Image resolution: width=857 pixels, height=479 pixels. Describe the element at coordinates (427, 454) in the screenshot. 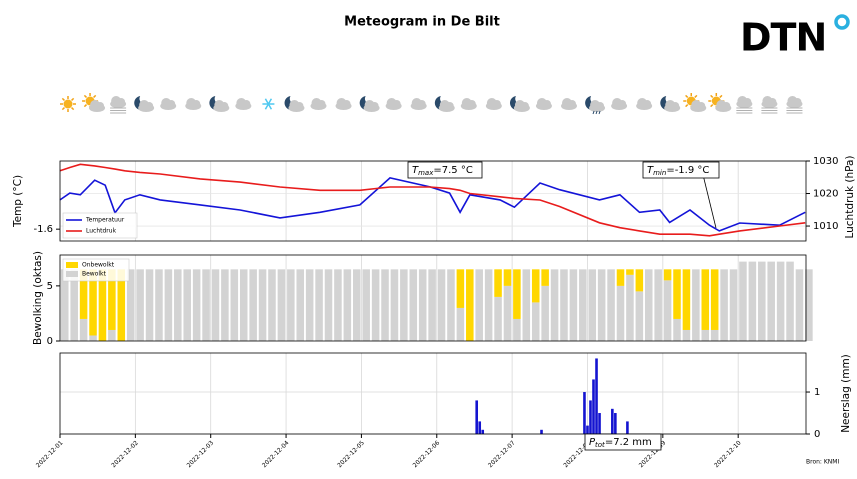

I see `x-tick-label: 2022-12-06` at that location.